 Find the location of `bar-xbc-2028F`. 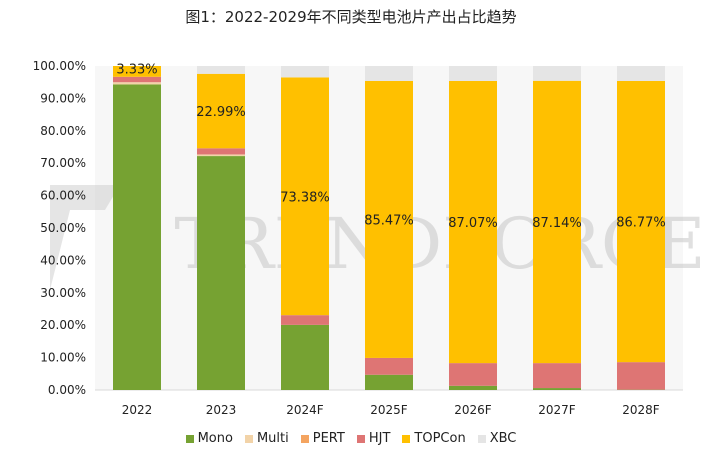

bar-xbc-2028F is located at coordinates (641, 74).